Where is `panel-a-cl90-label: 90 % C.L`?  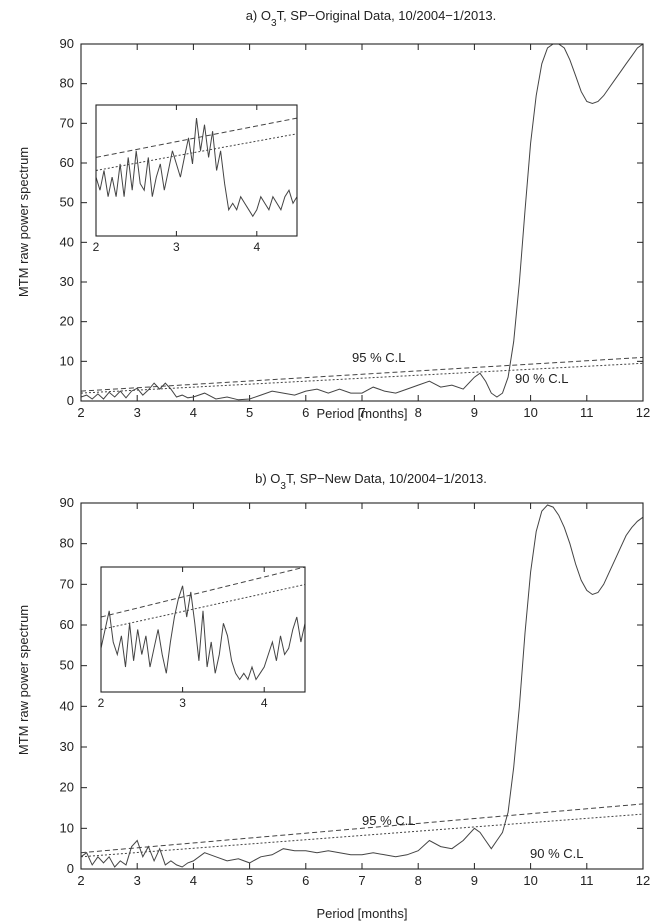
panel-a-cl90-label: 90 % C.L is located at coordinates (541, 378).